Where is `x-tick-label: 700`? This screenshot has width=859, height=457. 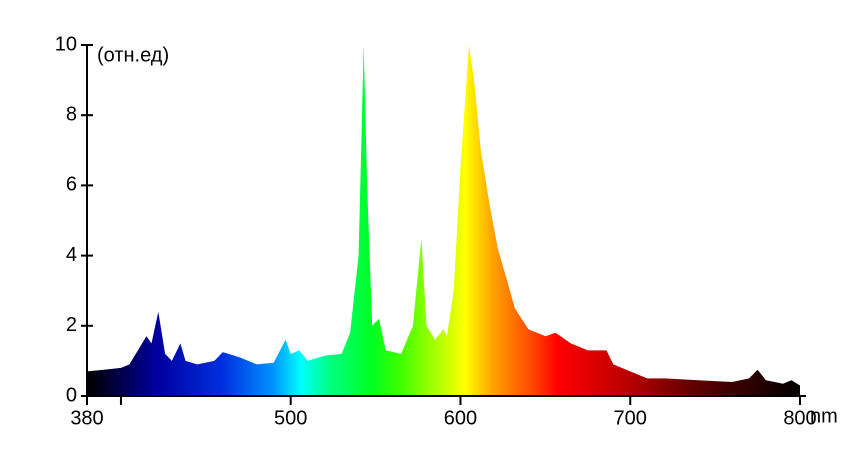
x-tick-label: 700 is located at coordinates (630, 418).